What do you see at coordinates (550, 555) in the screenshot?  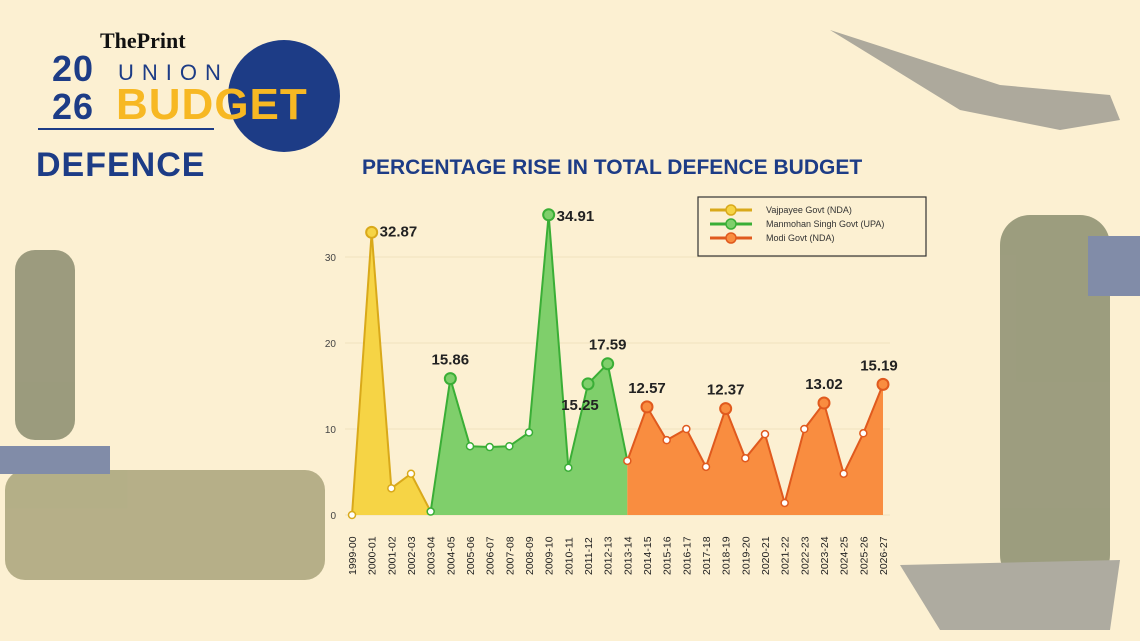 I see `x-tick-label: 2009-10` at bounding box center [550, 555].